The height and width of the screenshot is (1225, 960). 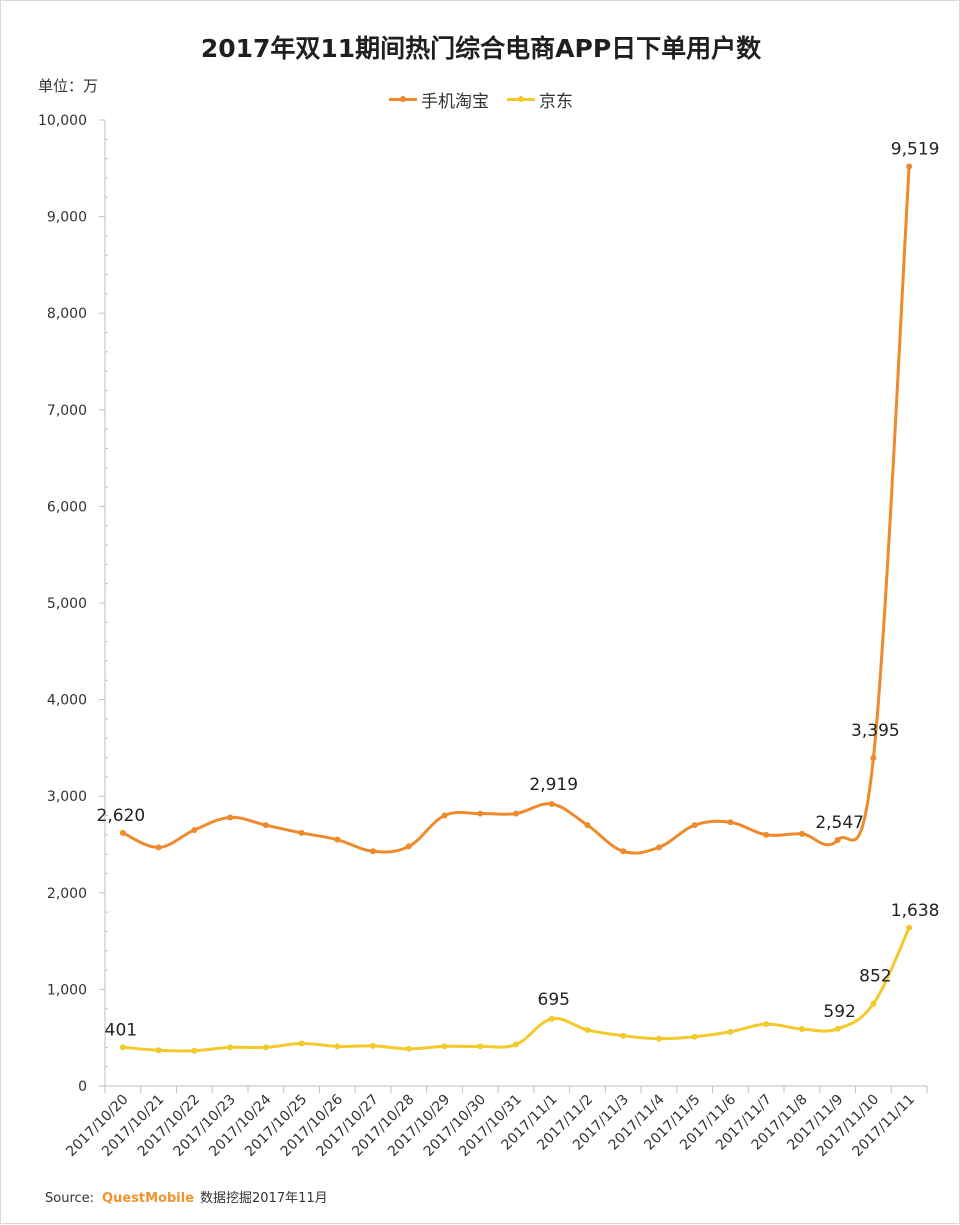 What do you see at coordinates (67, 218) in the screenshot?
I see `y-tick-label: 9,000` at bounding box center [67, 218].